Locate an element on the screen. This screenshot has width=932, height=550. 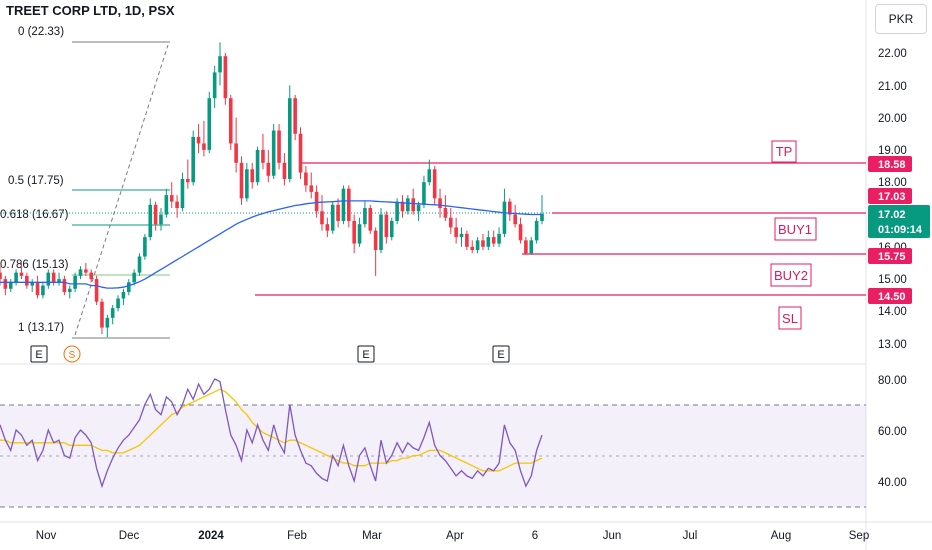
tp-label: TP is located at coordinates (784, 151).